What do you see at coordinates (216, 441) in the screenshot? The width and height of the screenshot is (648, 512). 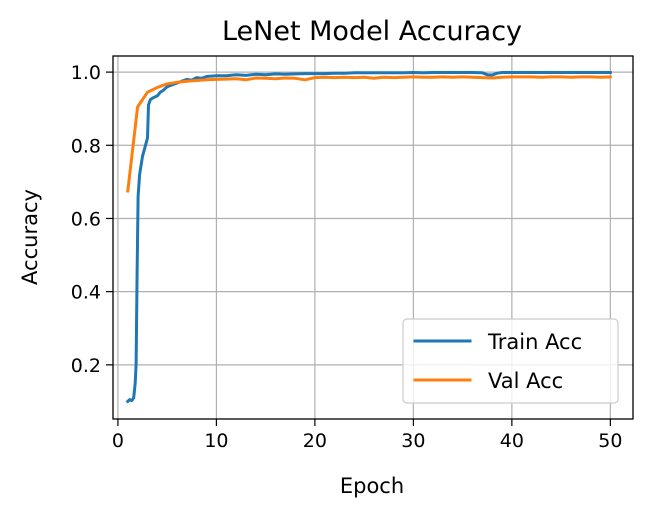 I see `x-tick-label: 10` at bounding box center [216, 441].